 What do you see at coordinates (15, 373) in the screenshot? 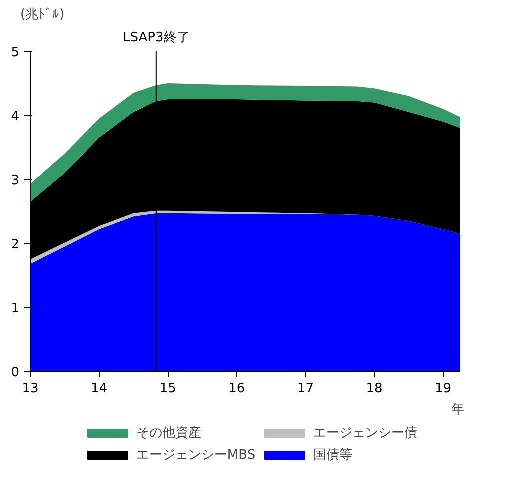
I see `y-tick-label: 0` at bounding box center [15, 373].